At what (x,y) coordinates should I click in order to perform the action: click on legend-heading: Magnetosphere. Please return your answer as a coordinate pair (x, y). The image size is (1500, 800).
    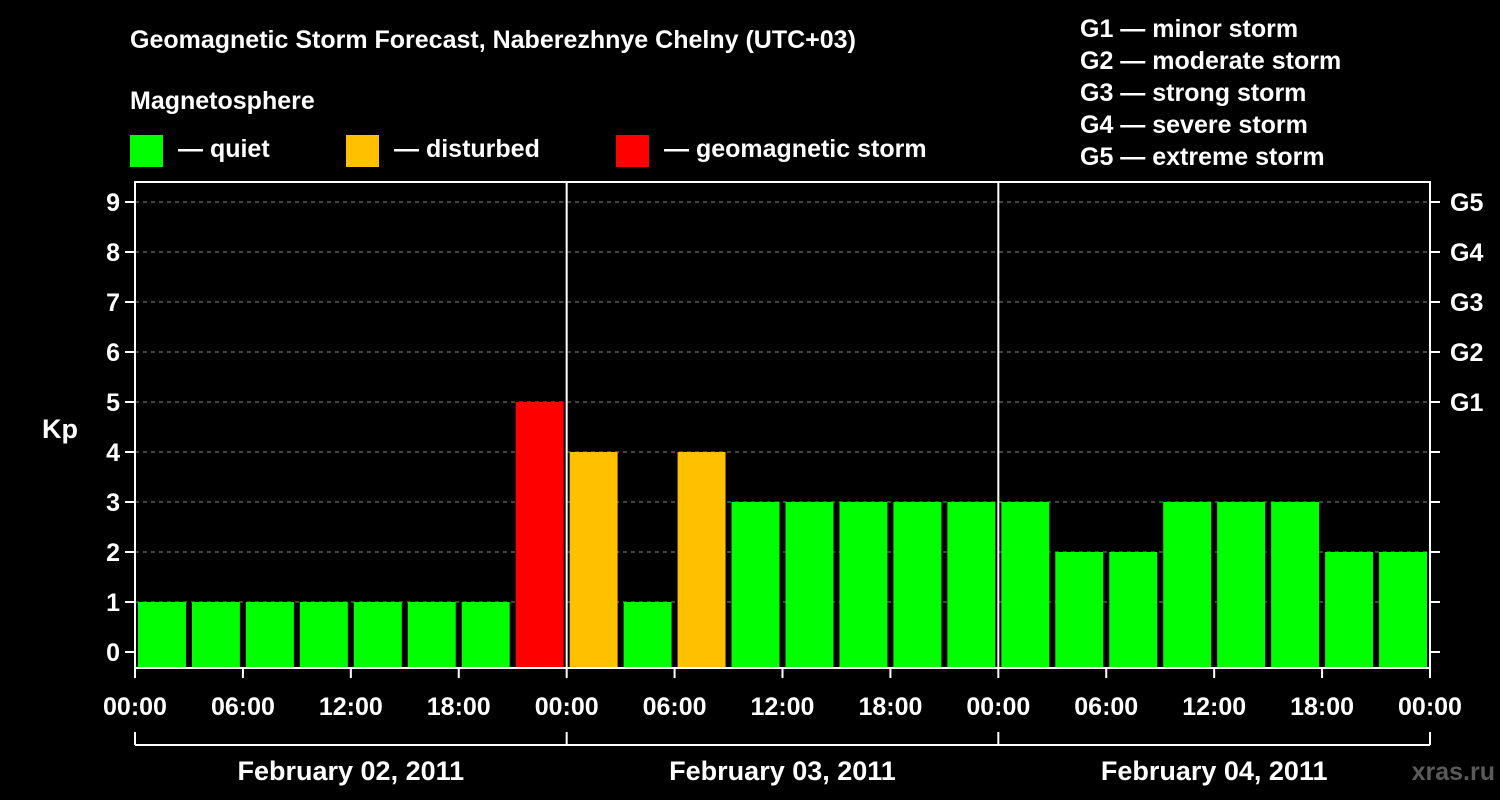
    Looking at the image, I should click on (222, 101).